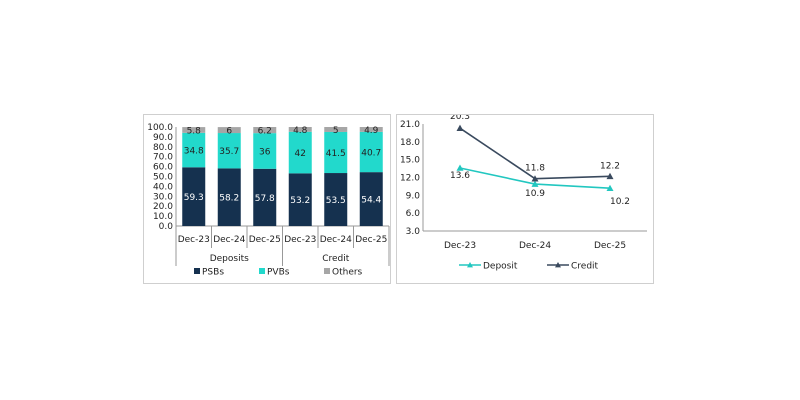 The image size is (800, 400). Describe the element at coordinates (460, 118) in the screenshot. I see `data-label: 20.3` at that location.